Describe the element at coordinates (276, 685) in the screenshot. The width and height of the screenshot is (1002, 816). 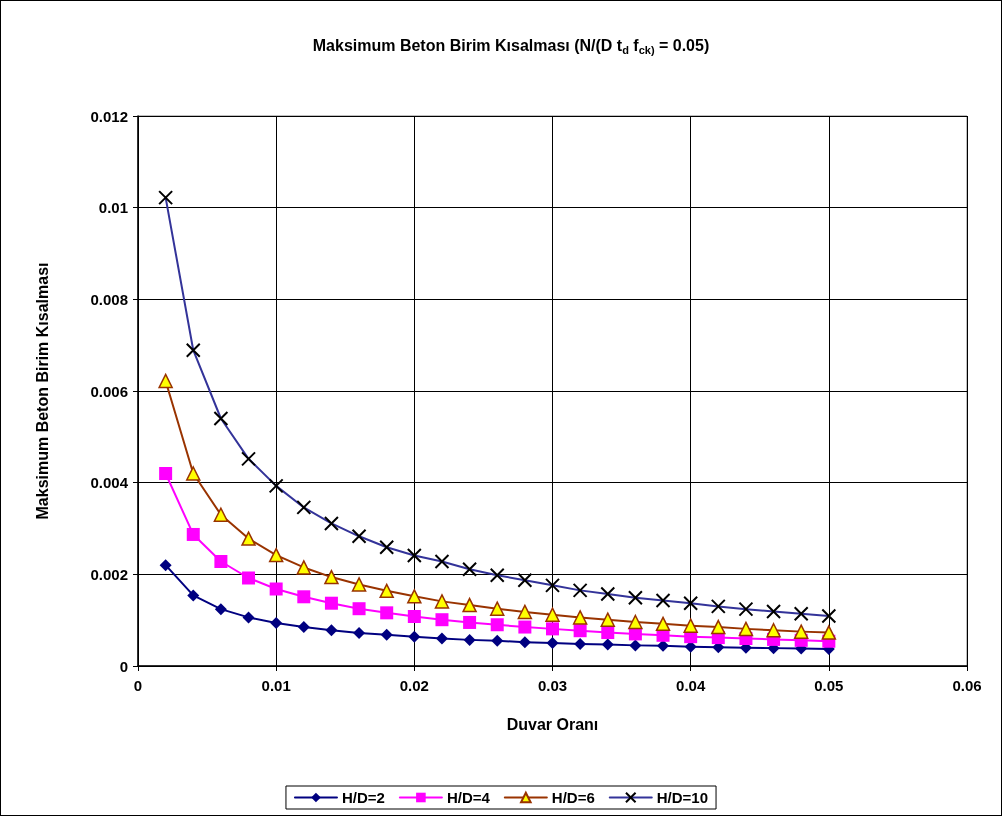
I see `x-tick-label: 0.01` at that location.